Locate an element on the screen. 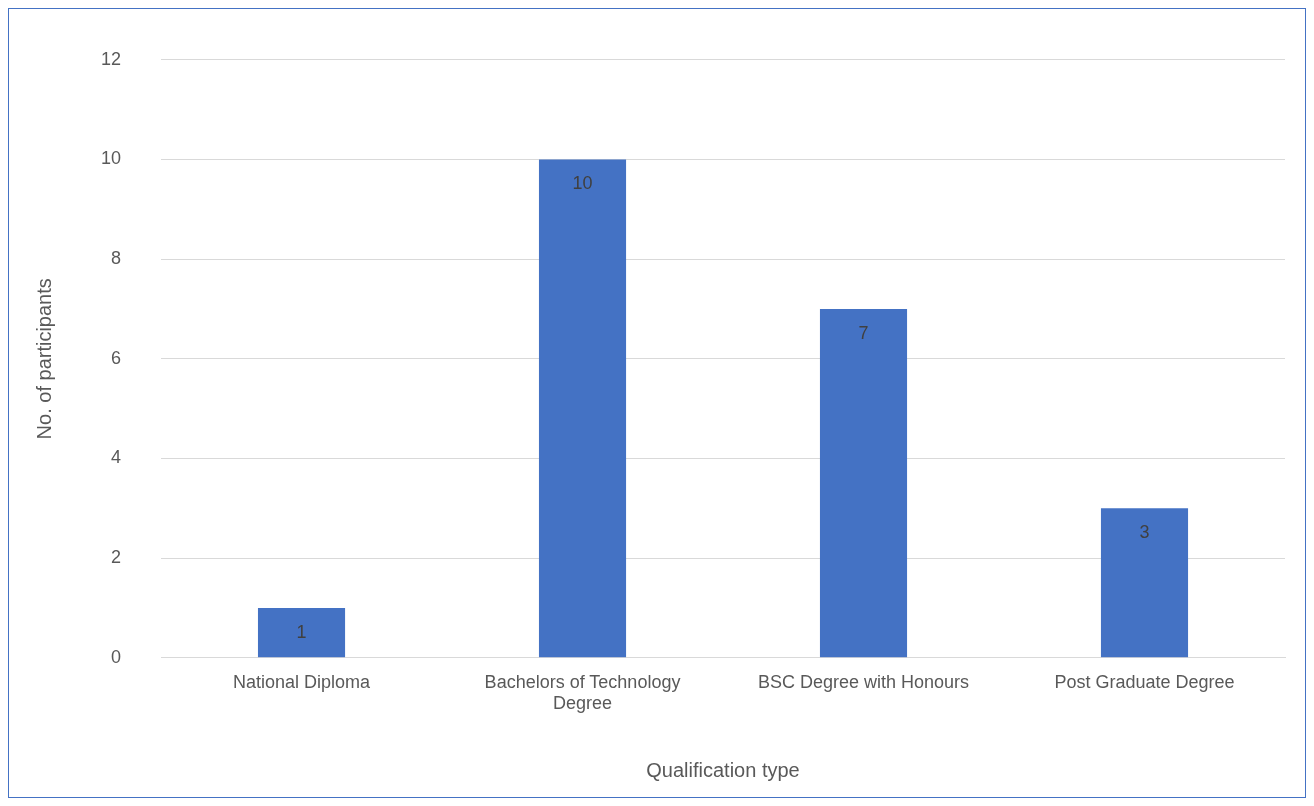  data-label: 10 is located at coordinates (582, 183).